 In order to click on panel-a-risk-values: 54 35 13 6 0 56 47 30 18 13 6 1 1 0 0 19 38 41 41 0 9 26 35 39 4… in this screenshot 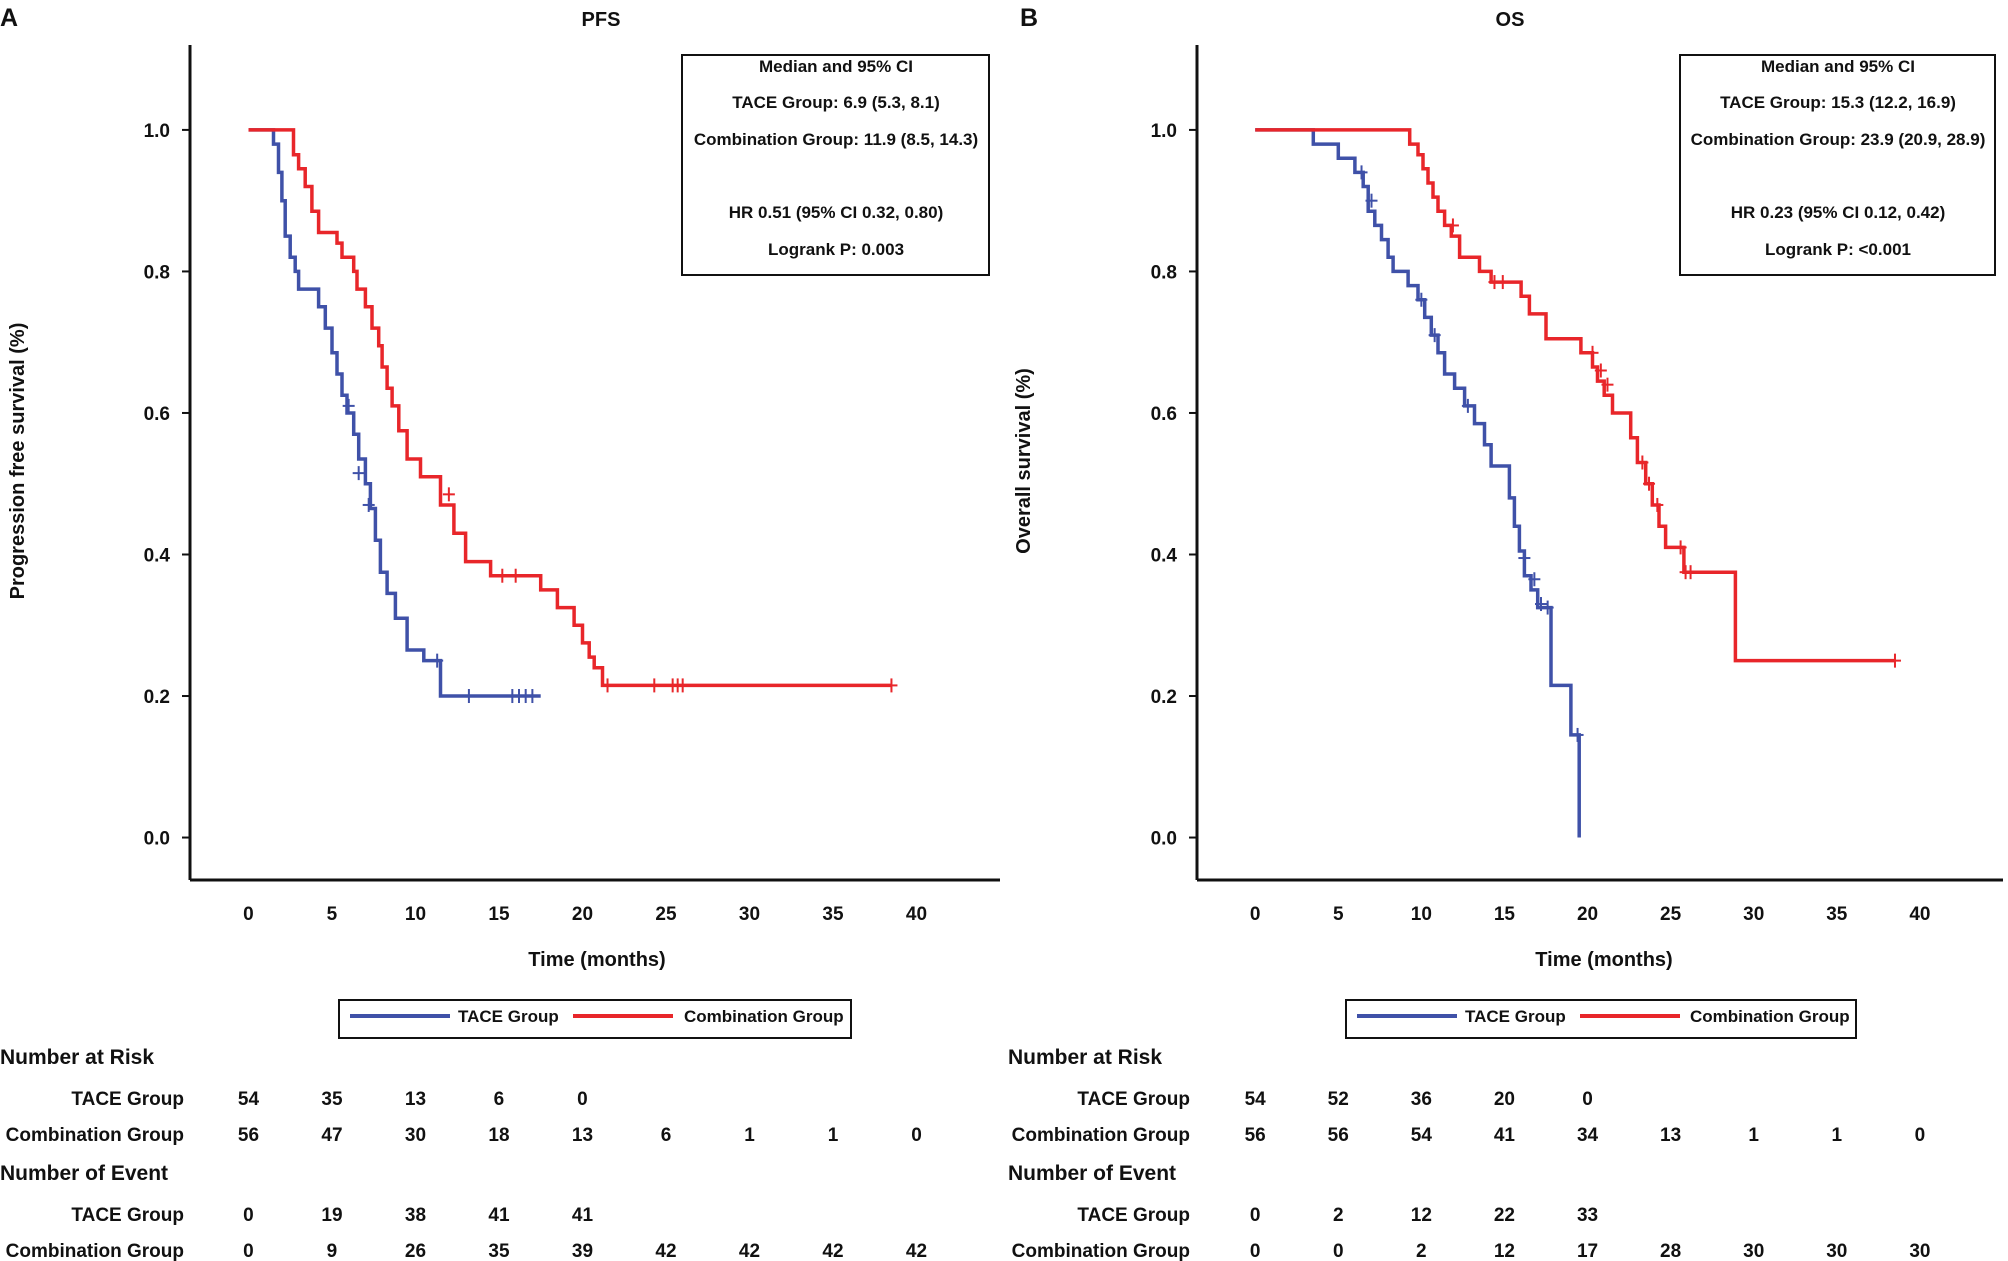, I will do `click(582, 1175)`.